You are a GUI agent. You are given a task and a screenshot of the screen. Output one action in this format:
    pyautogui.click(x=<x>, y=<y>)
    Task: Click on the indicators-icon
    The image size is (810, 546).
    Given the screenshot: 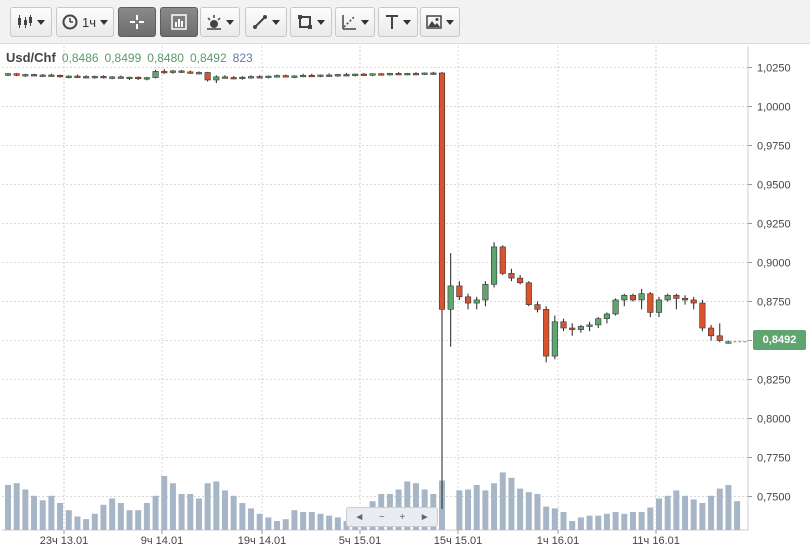 What is the action you would take?
    pyautogui.click(x=214, y=22)
    